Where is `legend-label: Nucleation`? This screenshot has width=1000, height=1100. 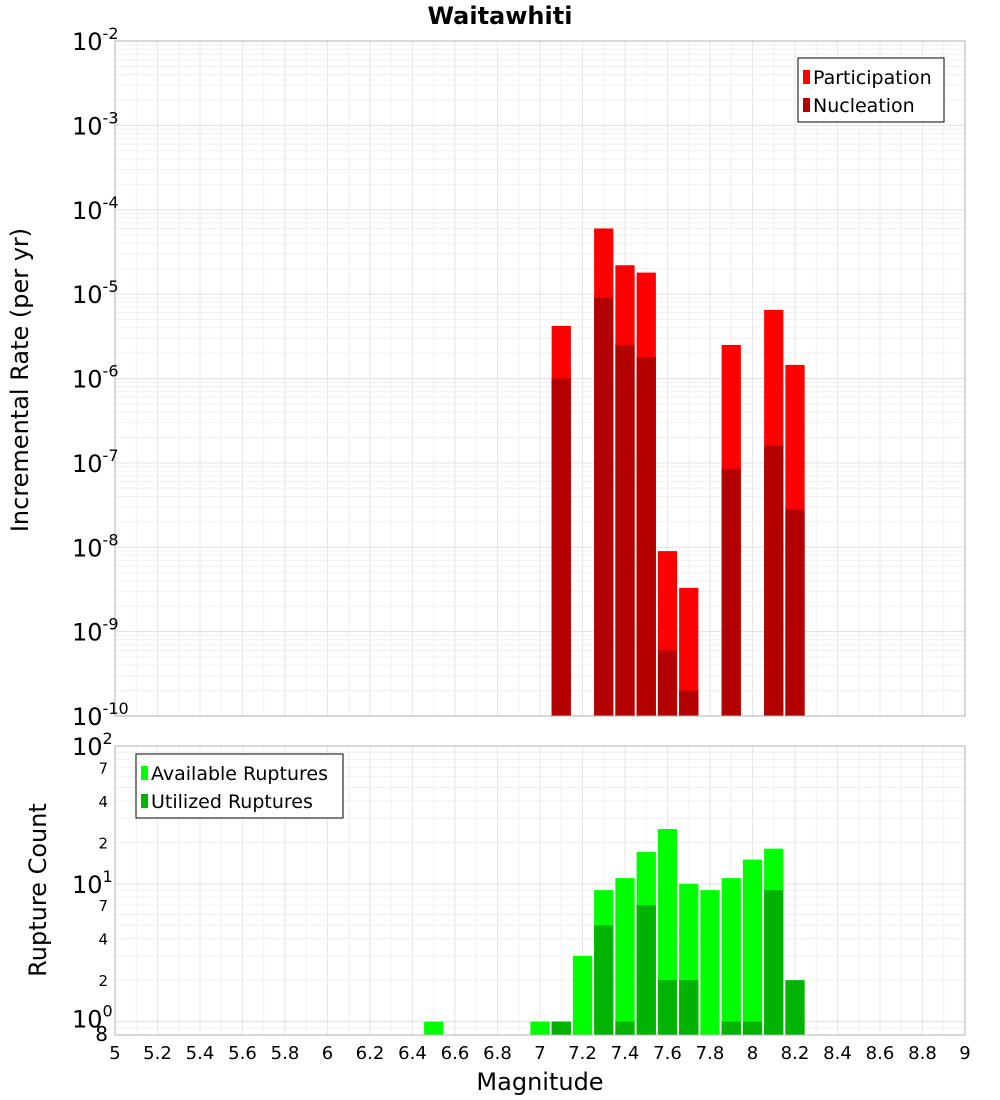 legend-label: Nucleation is located at coordinates (864, 106).